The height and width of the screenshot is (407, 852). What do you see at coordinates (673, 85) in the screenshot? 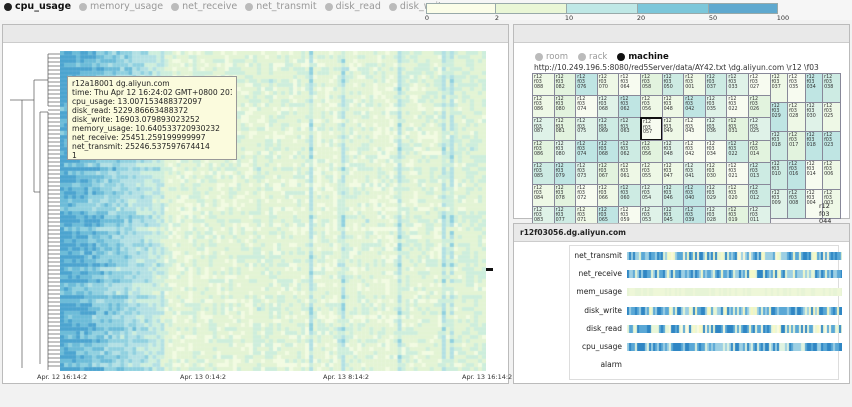
I see `machine-cell: 050 r12 f03` at bounding box center [673, 85].